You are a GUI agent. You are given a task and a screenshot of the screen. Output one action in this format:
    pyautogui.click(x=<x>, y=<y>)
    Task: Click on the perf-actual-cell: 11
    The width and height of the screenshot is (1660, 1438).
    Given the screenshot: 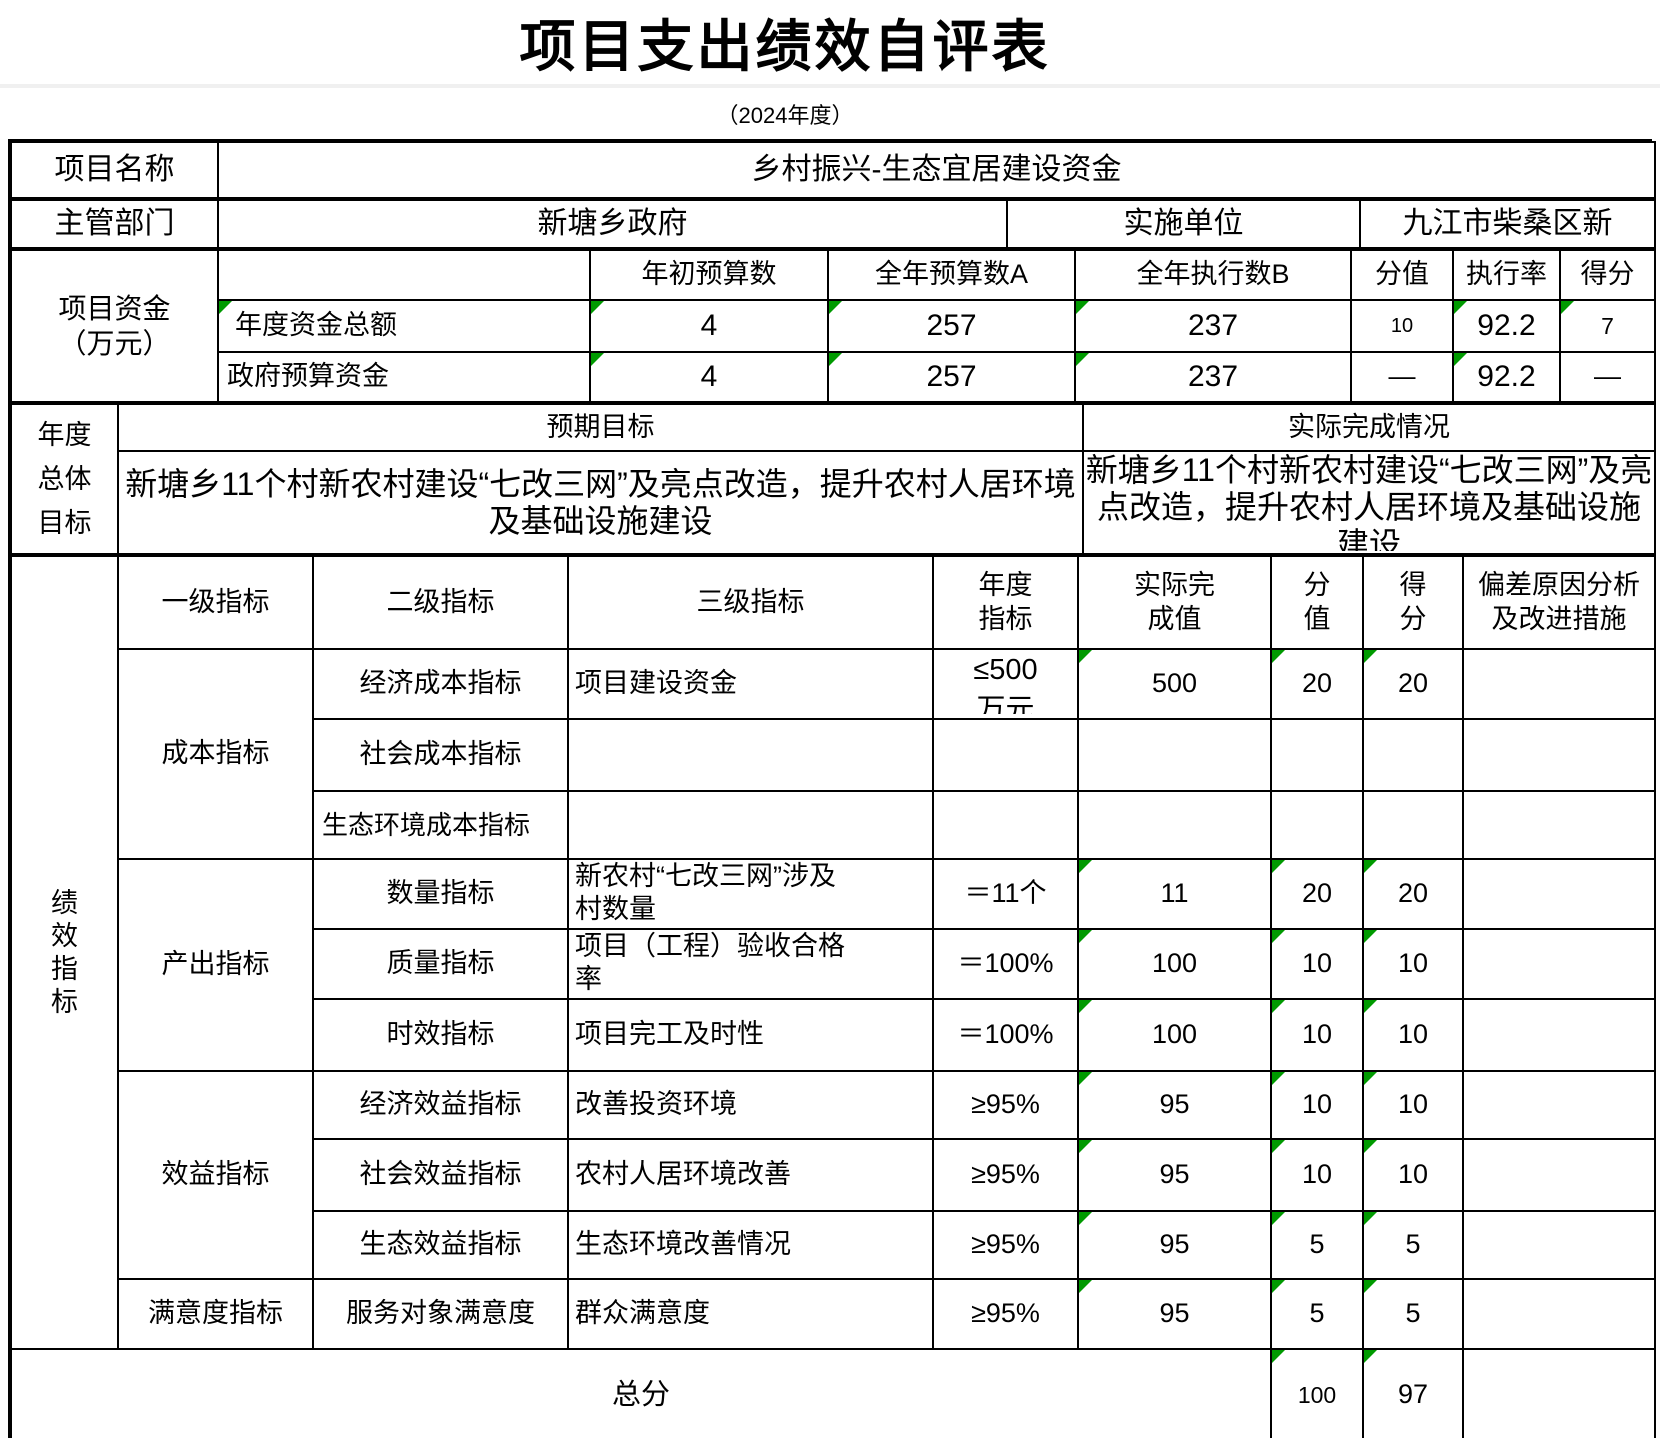 What is the action you would take?
    pyautogui.click(x=1174, y=894)
    